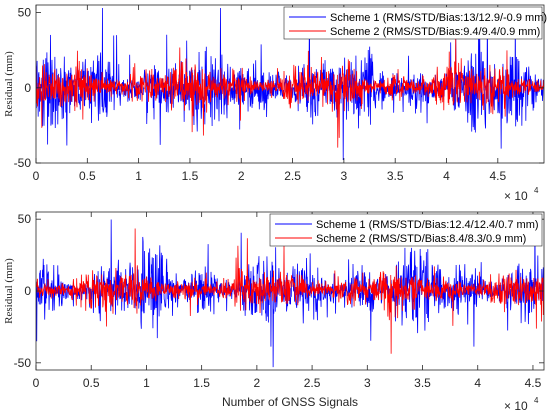 The height and width of the screenshot is (414, 550). I want to click on legend-entry-1: Scheme 1 (RMS/STD/Bias:13/12.9/-0.9 mm), so click(438, 18).